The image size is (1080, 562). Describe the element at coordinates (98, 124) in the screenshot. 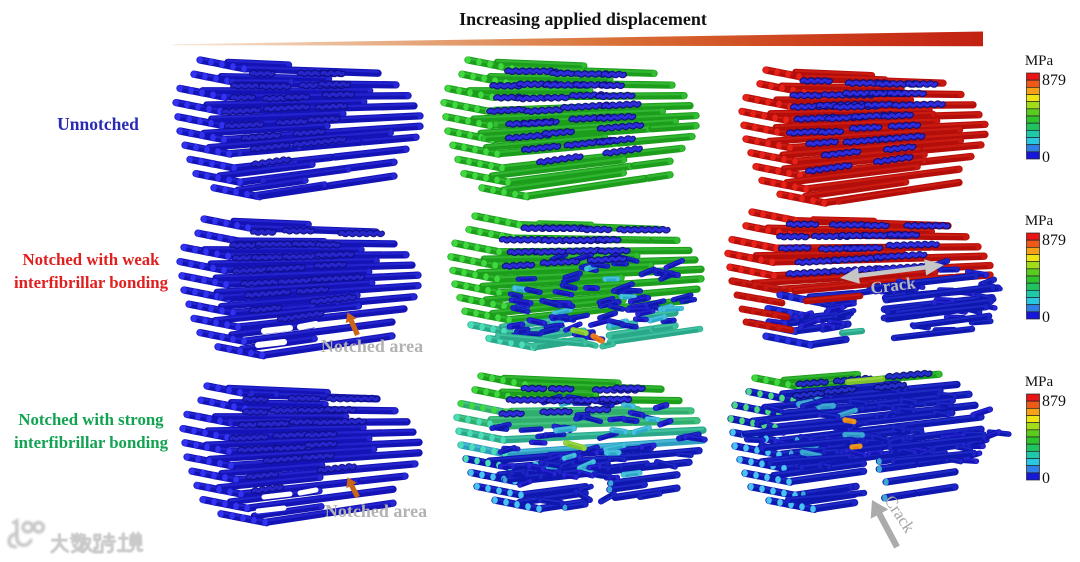

I see `svg-text: Unnotched` at that location.